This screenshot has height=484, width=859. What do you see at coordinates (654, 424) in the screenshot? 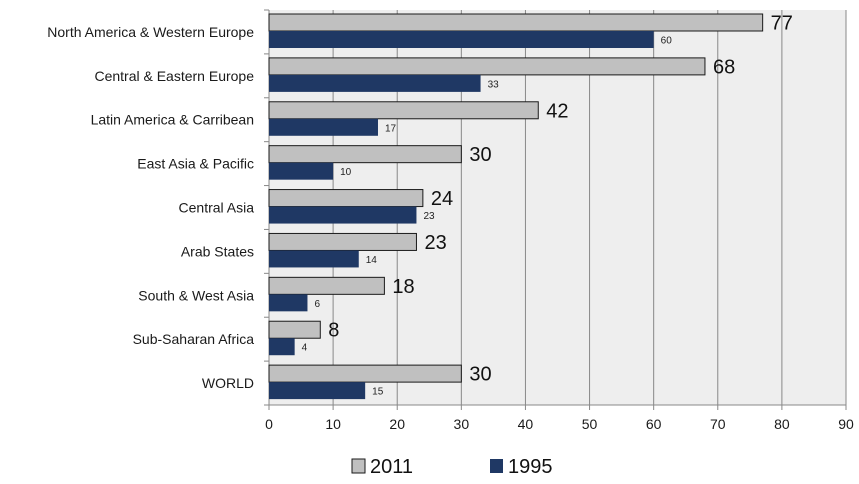
I see `x-tick-label: 60` at bounding box center [654, 424].